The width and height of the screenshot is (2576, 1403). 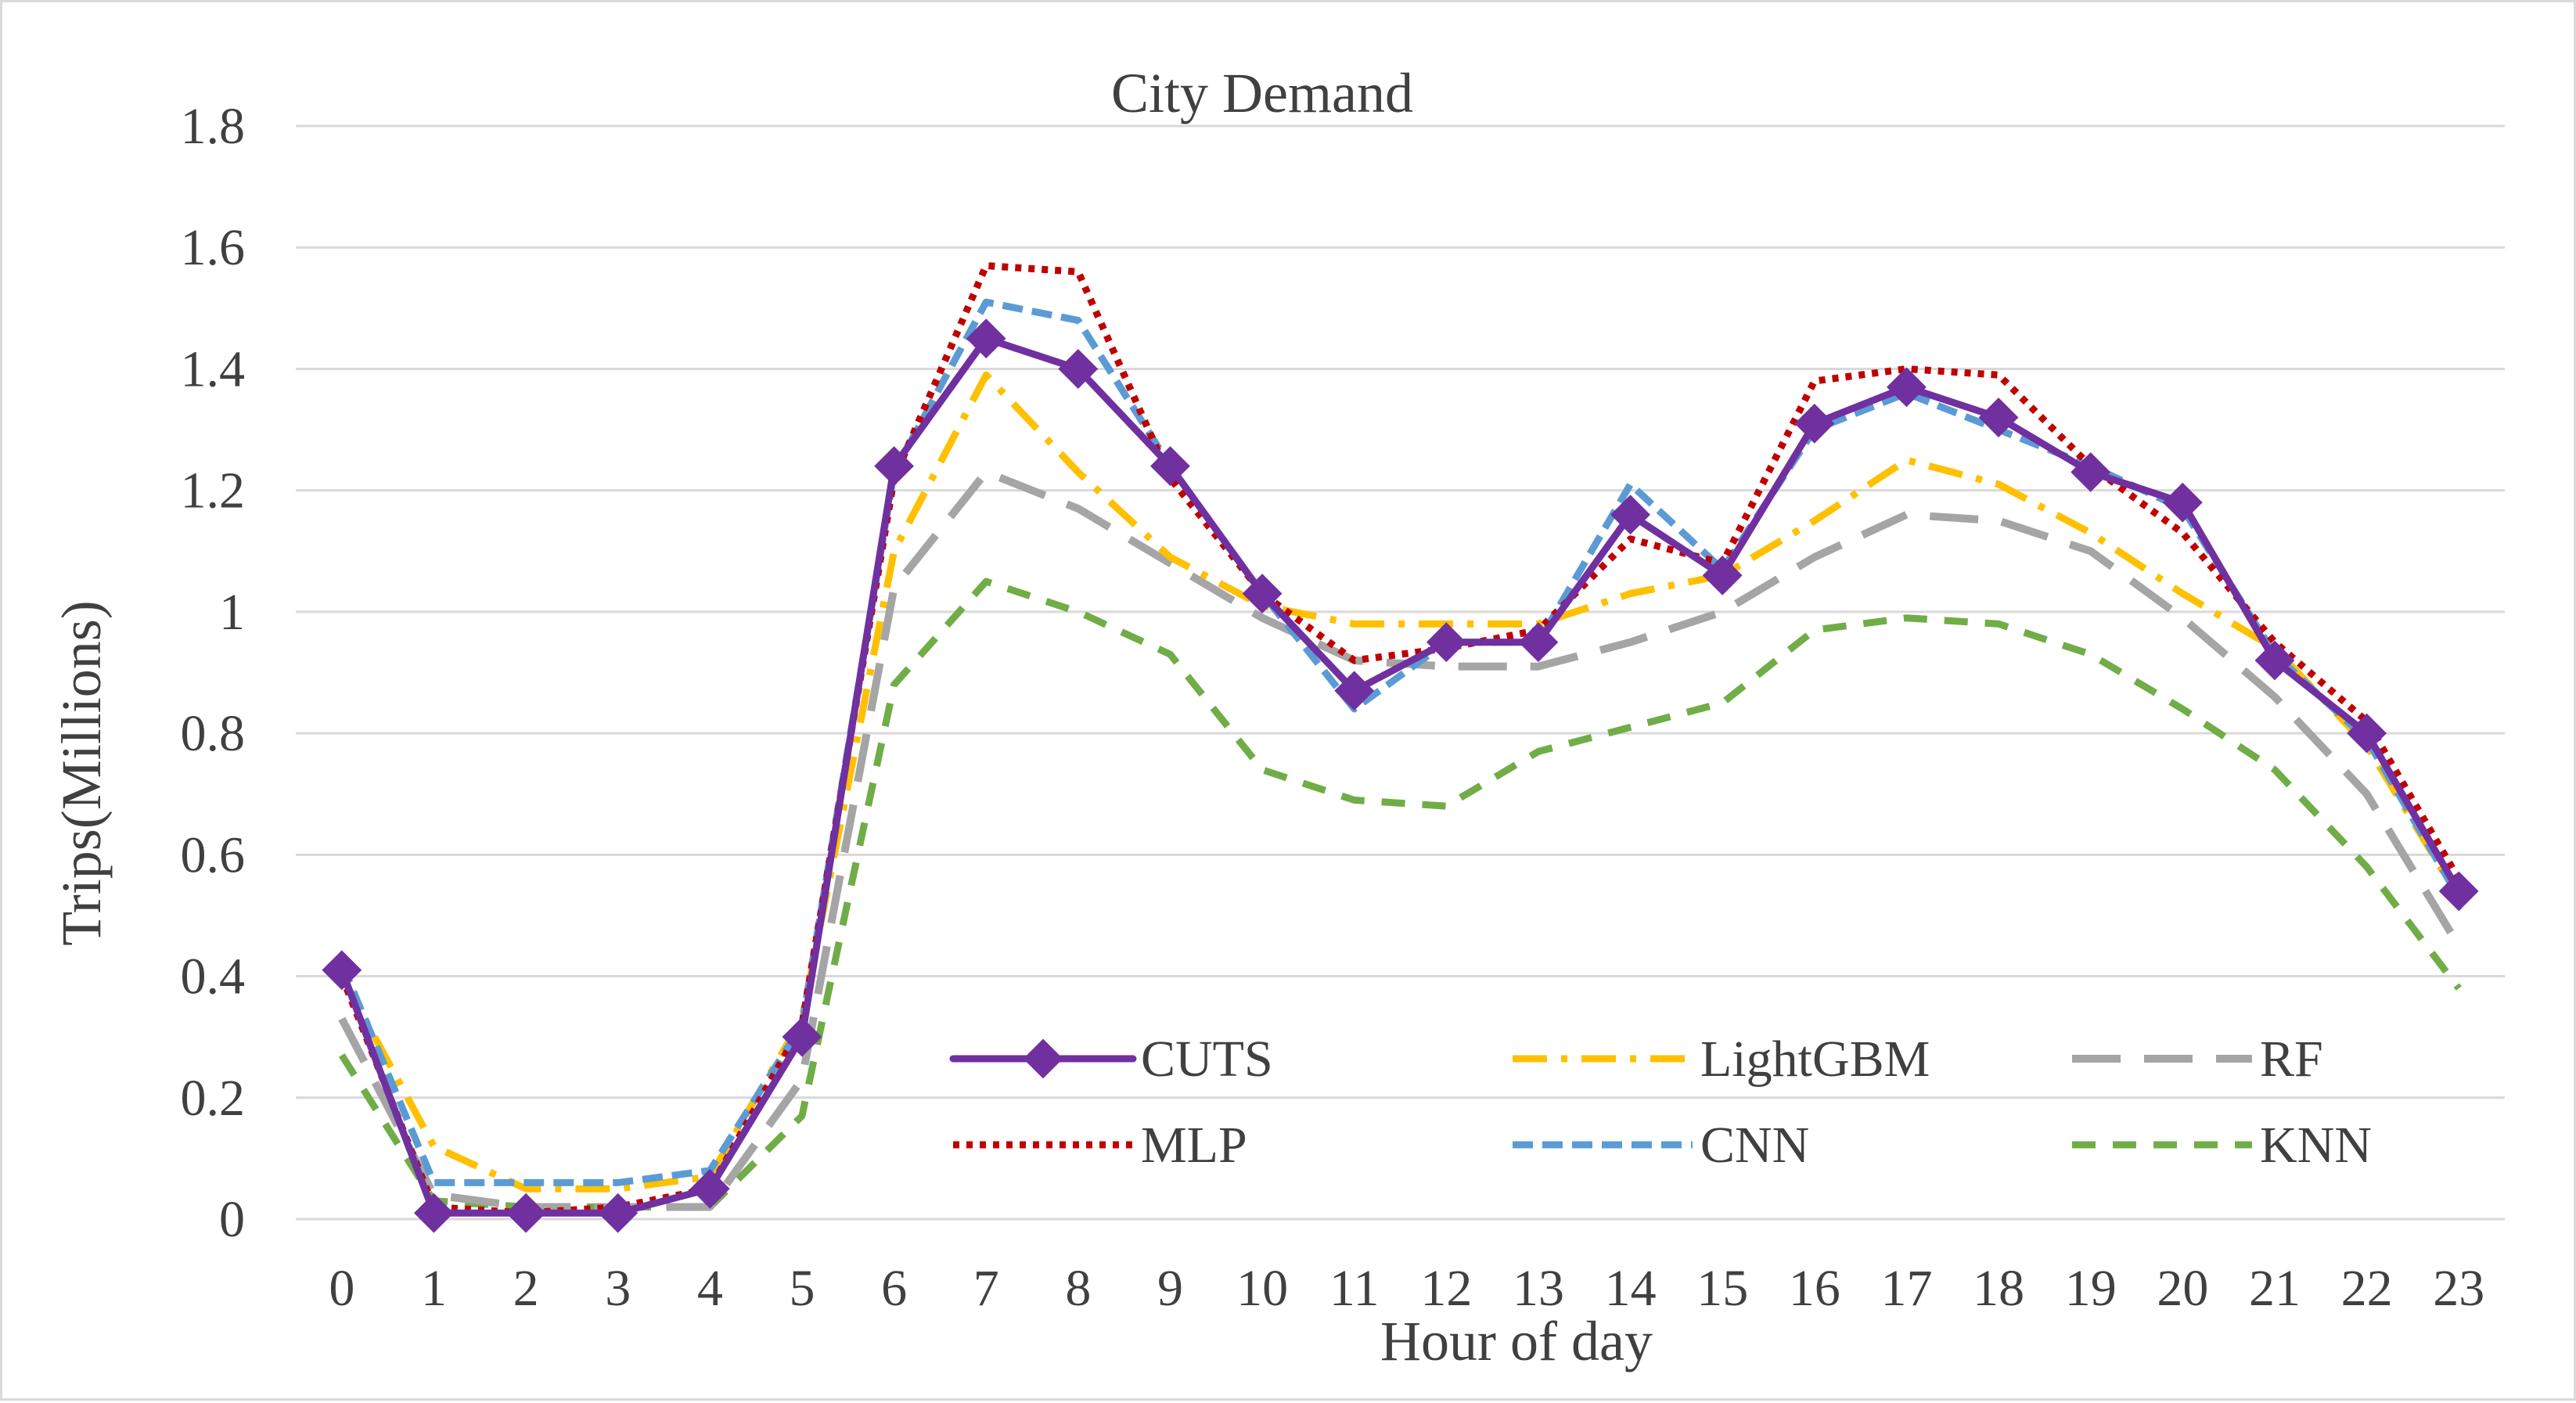 What do you see at coordinates (894, 1288) in the screenshot?
I see `x-tick-label: 6` at bounding box center [894, 1288].